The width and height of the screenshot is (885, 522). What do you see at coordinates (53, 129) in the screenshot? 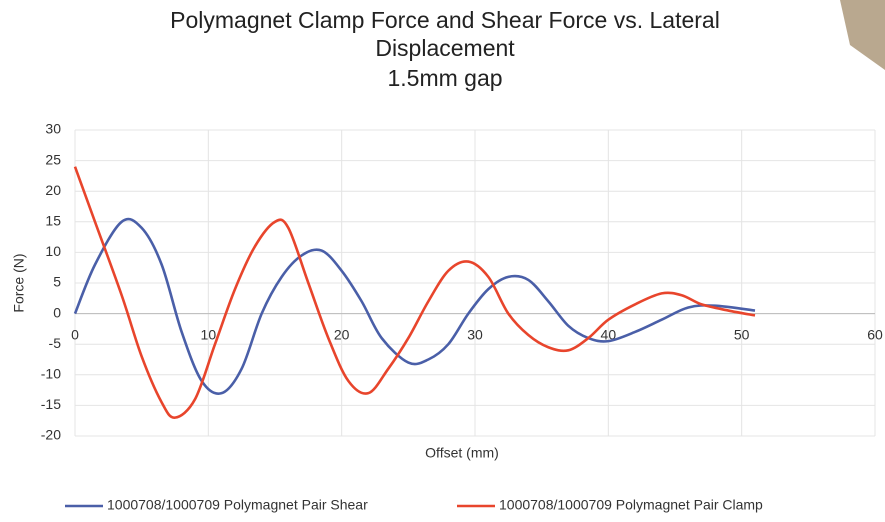
I see `y-tick-label: 30` at bounding box center [53, 129].